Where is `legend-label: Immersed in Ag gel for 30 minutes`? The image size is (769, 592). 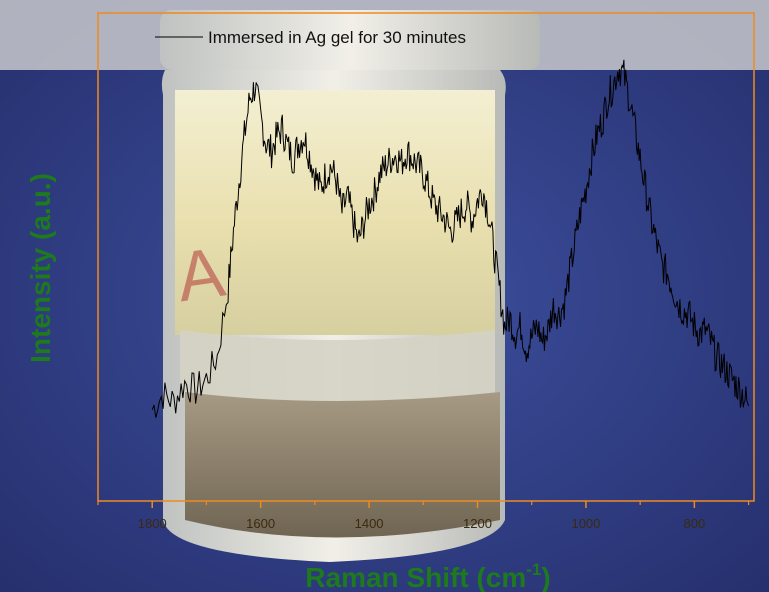 legend-label: Immersed in Ag gel for 30 minutes is located at coordinates (337, 37).